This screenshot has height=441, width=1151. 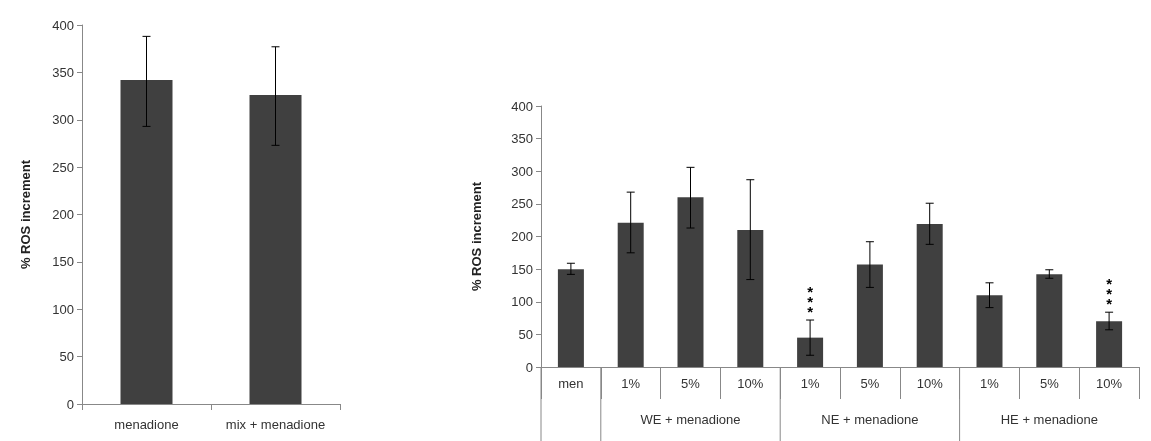 I want to click on text: HE + menadione, so click(x=1049, y=419).